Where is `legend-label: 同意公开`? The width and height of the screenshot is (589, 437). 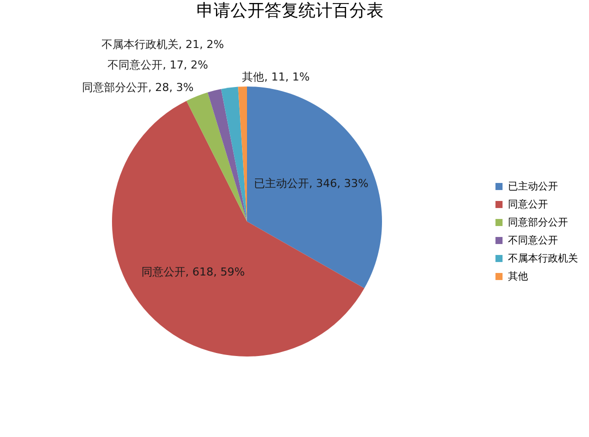
legend-label: 同意公开 is located at coordinates (528, 204).